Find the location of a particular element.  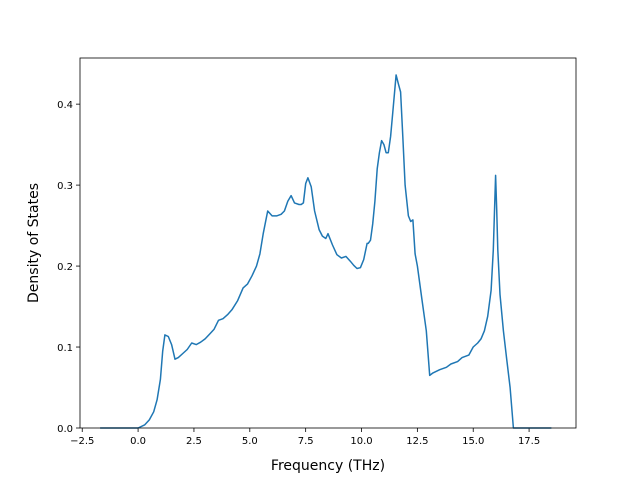

x-tick-label: 2.5 is located at coordinates (194, 441).